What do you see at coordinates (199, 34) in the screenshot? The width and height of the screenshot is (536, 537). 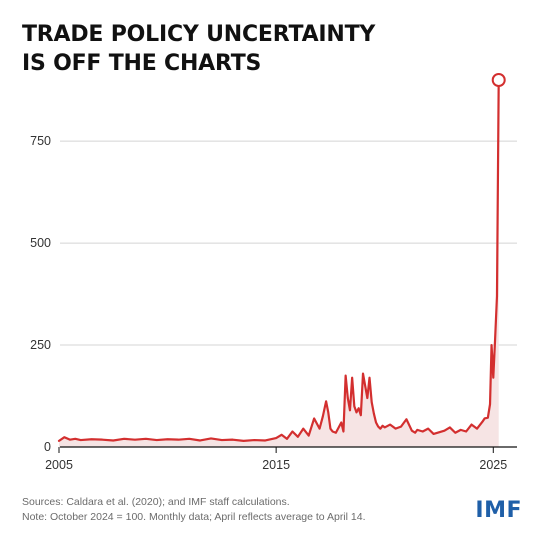 I see `title-line-1: TRADE POLICY UNCERTAINTY` at bounding box center [199, 34].